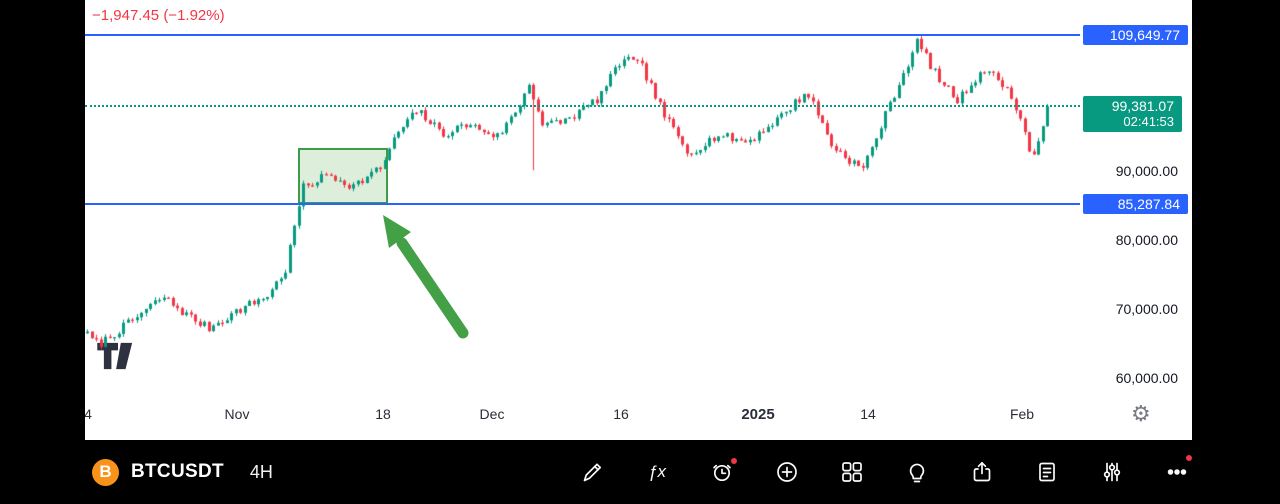 Image resolution: width=1280 pixels, height=504 pixels. What do you see at coordinates (982, 472) in the screenshot?
I see `share-icon` at bounding box center [982, 472].